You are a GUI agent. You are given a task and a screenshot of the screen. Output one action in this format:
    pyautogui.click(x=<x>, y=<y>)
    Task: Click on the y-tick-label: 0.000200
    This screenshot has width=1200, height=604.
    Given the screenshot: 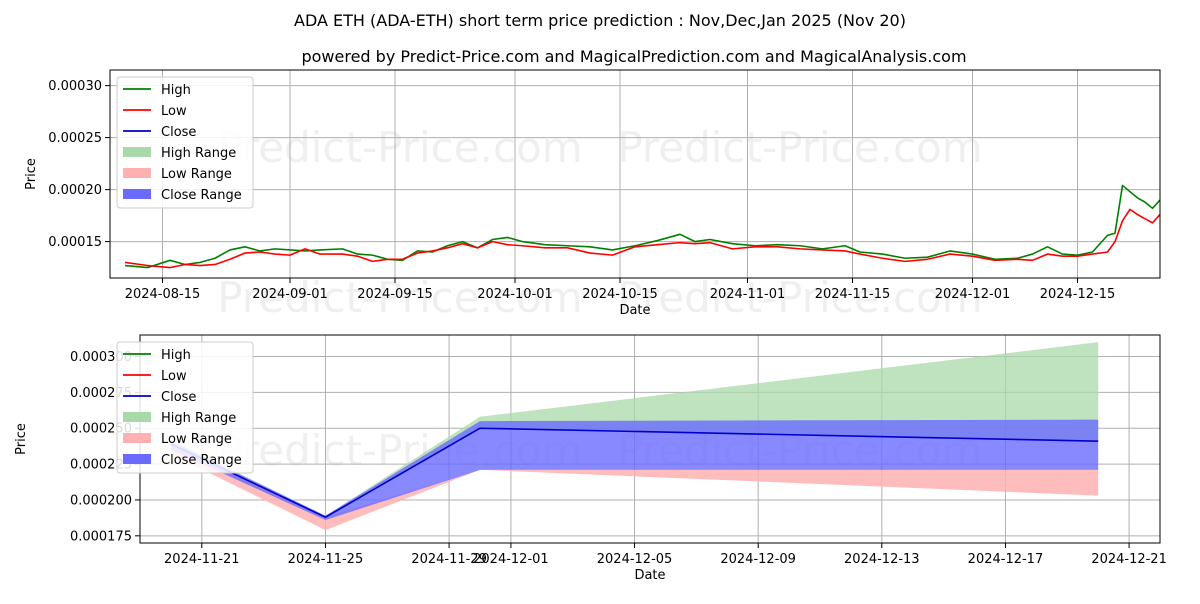 What is the action you would take?
    pyautogui.click(x=101, y=500)
    